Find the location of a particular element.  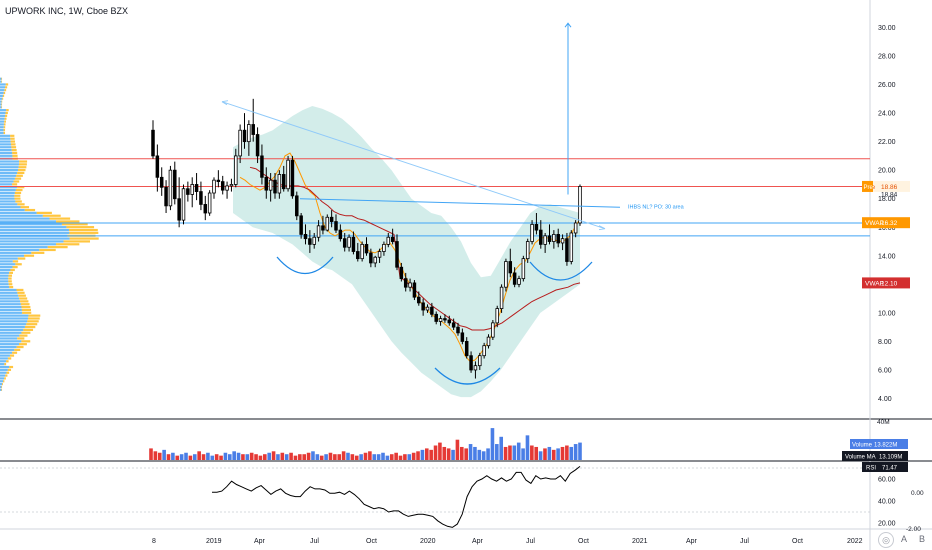

price-label-tag is located at coordinates (886, 283).